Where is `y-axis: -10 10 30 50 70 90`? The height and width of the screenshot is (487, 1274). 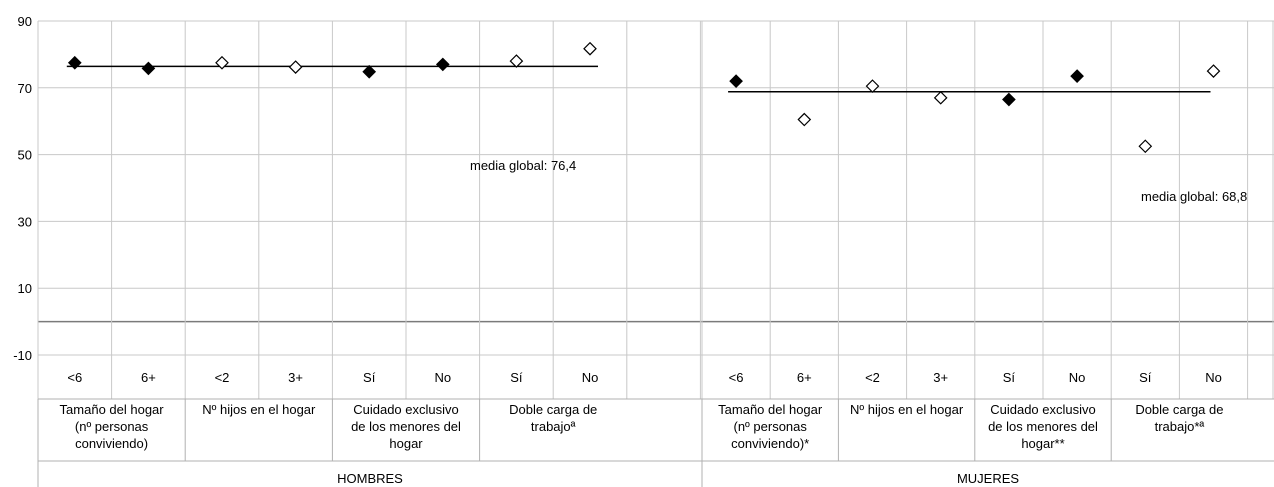
y-axis: -10 10 30 50 70 90 is located at coordinates (22, 188).